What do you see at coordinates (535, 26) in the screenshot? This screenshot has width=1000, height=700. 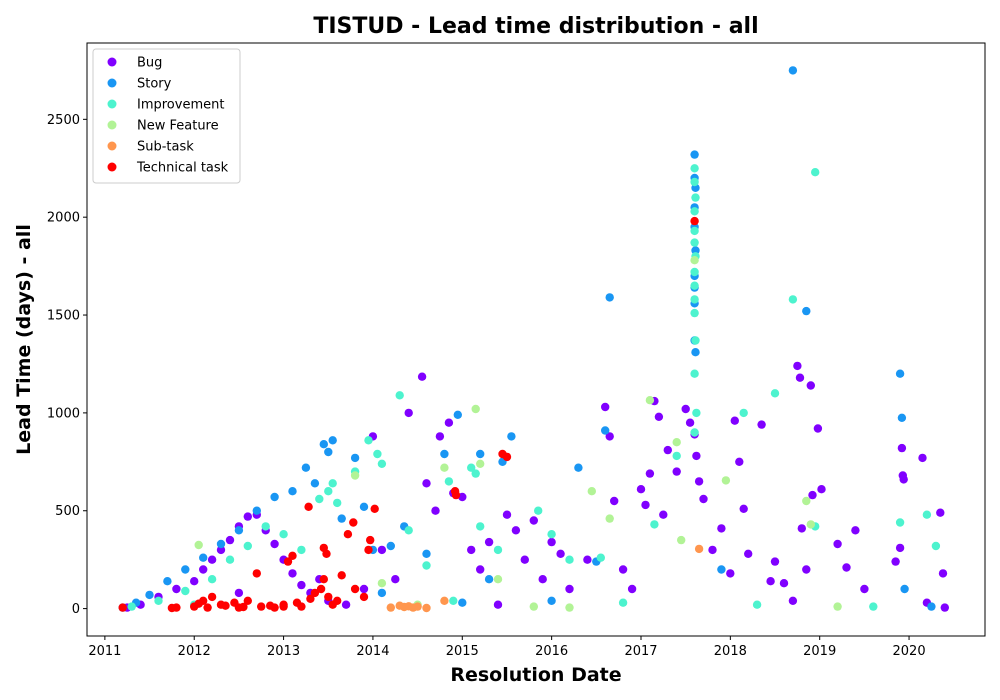 I see `chart-title: TISTUD - Lead time distribution - all` at bounding box center [535, 26].